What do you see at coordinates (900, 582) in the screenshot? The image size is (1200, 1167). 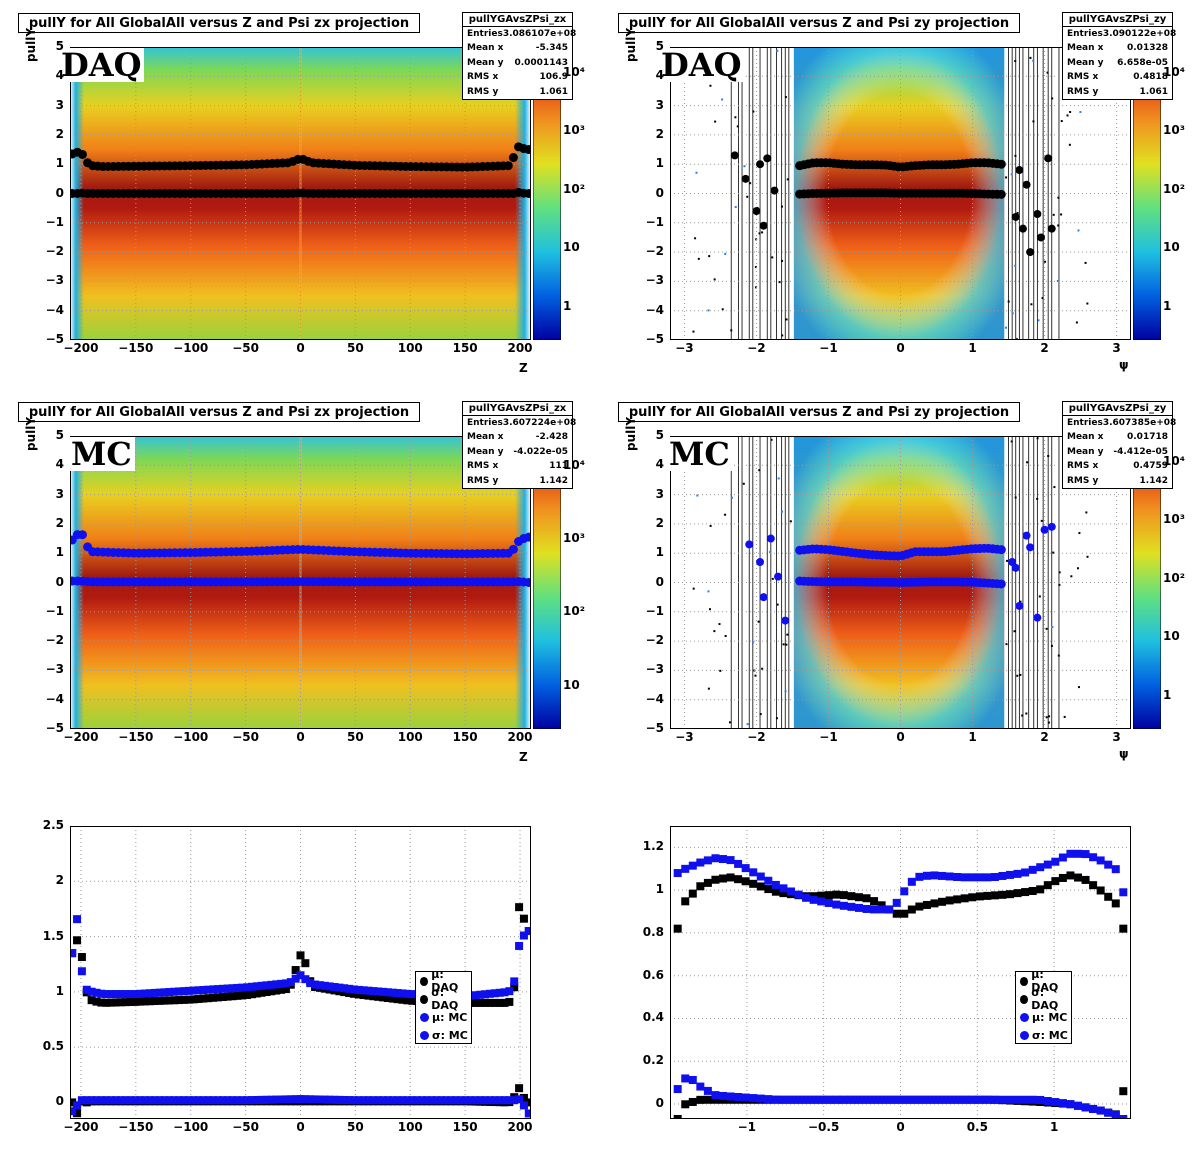 I see `heatmap-plot-area` at bounding box center [900, 582].